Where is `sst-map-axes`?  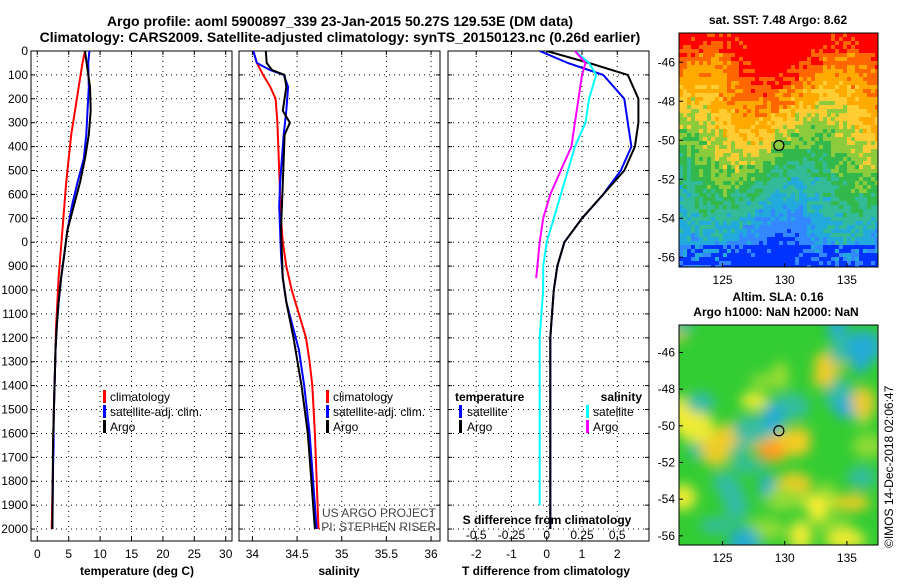 sst-map-axes is located at coordinates (778, 150).